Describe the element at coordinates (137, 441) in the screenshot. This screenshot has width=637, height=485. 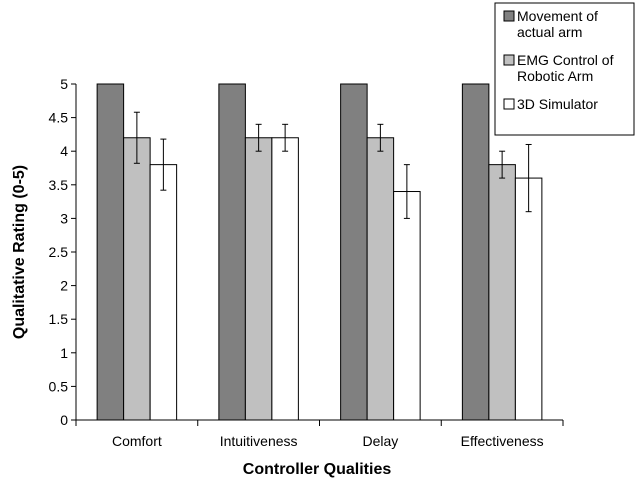
I see `x-tick-label: Comfort` at that location.